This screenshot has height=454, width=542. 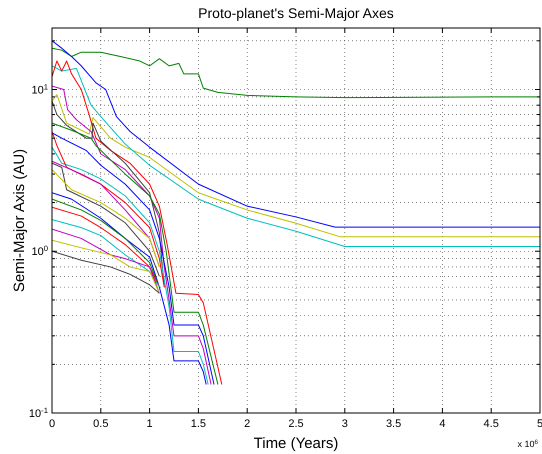 I want to click on x-tick-label: 0, so click(x=52, y=424).